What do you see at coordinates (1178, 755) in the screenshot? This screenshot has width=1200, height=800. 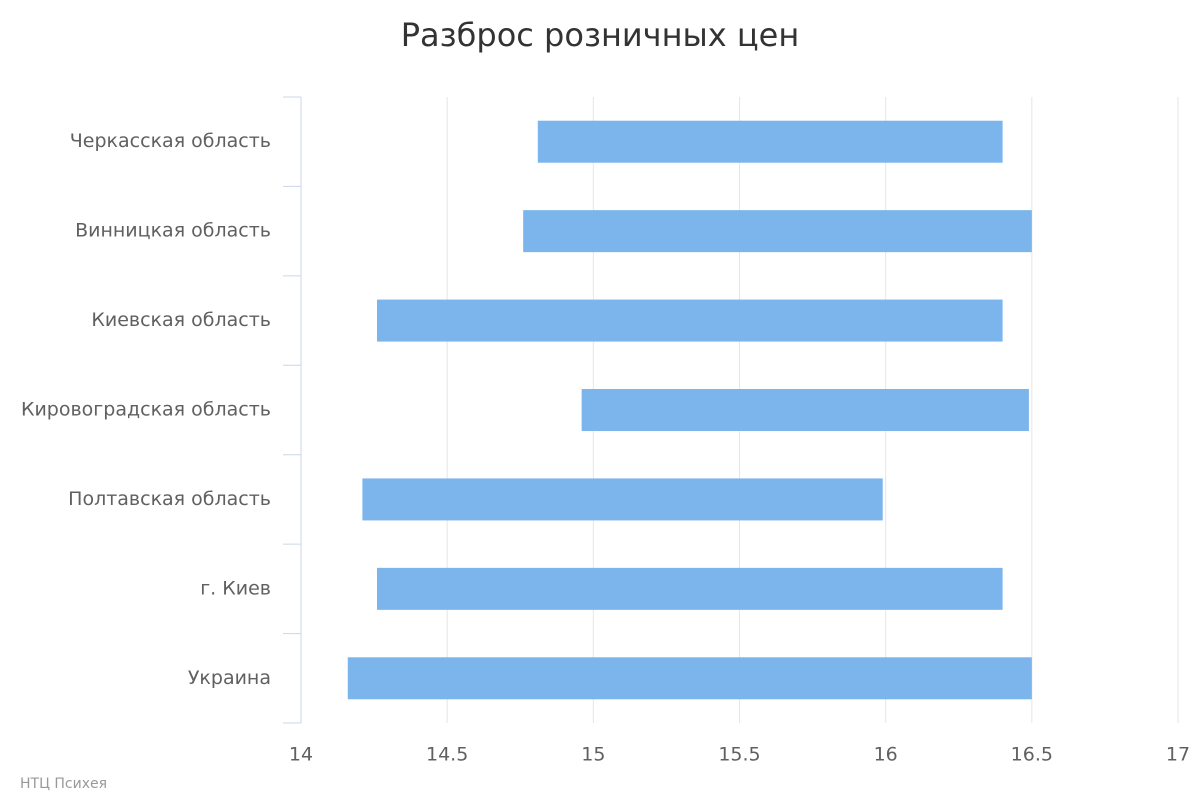 I see `x-tick-label: 17` at bounding box center [1178, 755].